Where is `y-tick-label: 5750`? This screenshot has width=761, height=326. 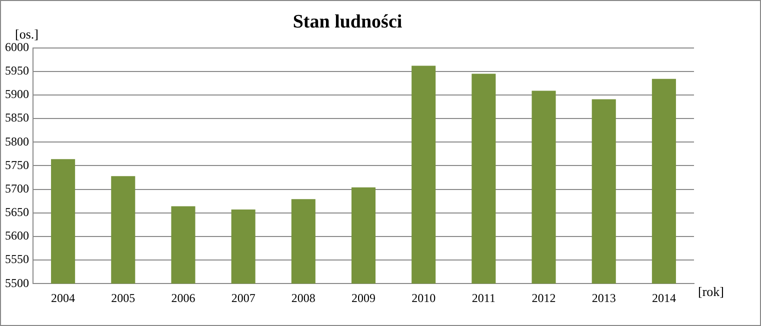 y-tick-label: 5750 is located at coordinates (17, 165).